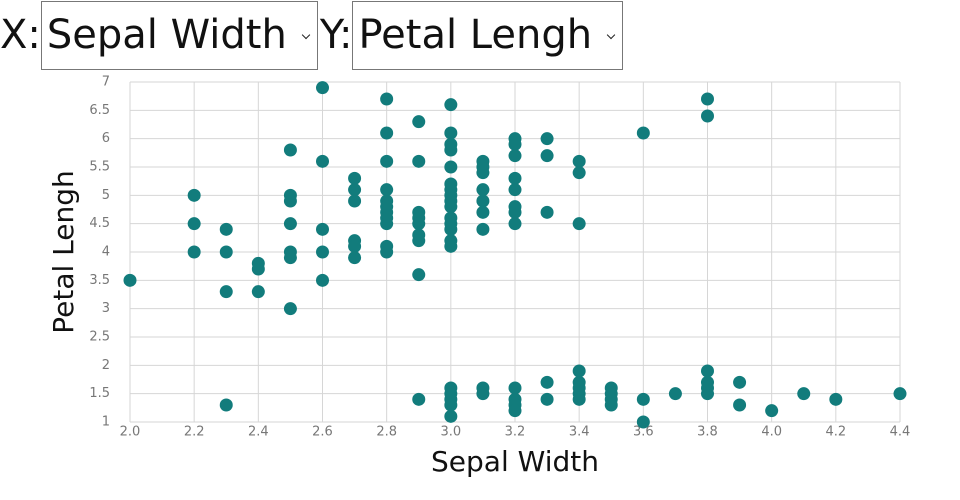 The image size is (960, 500). Describe the element at coordinates (99, 393) in the screenshot. I see `y-tick-label: 1.5` at that location.